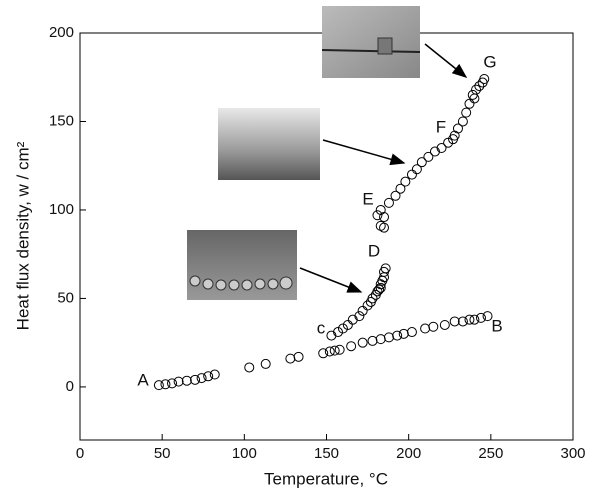  Describe the element at coordinates (65, 297) in the screenshot. I see `y-tick-label: 50` at that location.